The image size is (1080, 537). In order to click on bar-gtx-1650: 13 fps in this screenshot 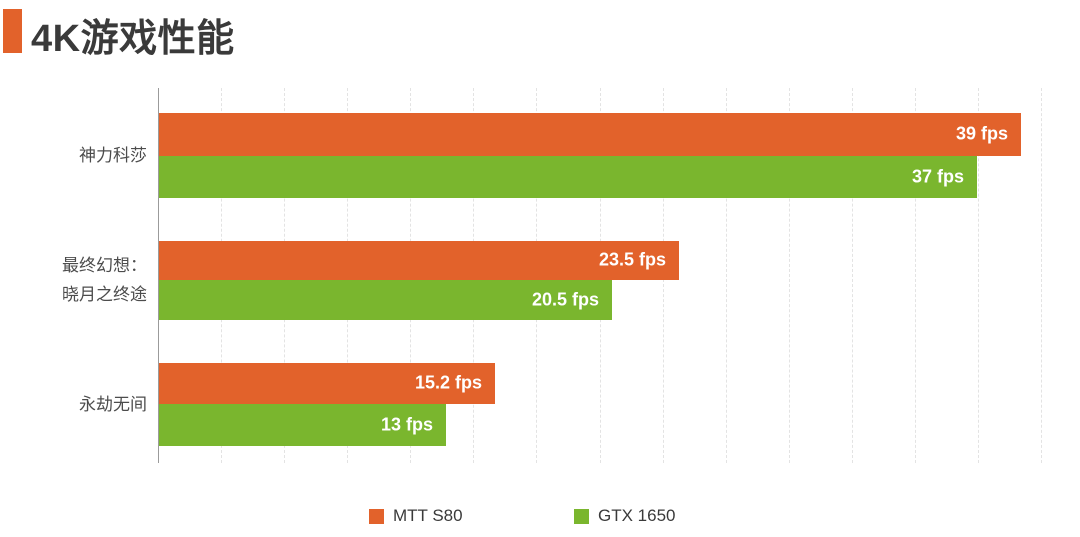, I will do `click(302, 425)`.